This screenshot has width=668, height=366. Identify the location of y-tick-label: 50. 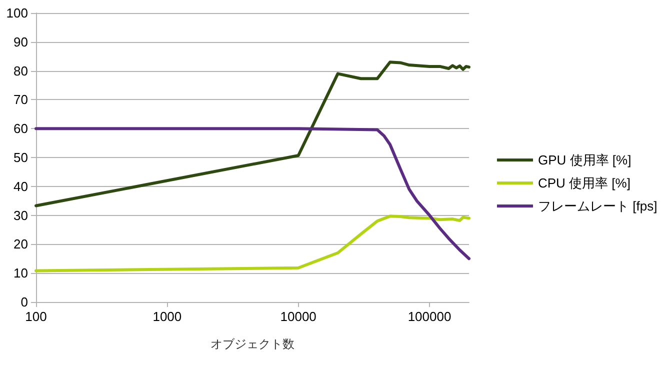
(21, 157).